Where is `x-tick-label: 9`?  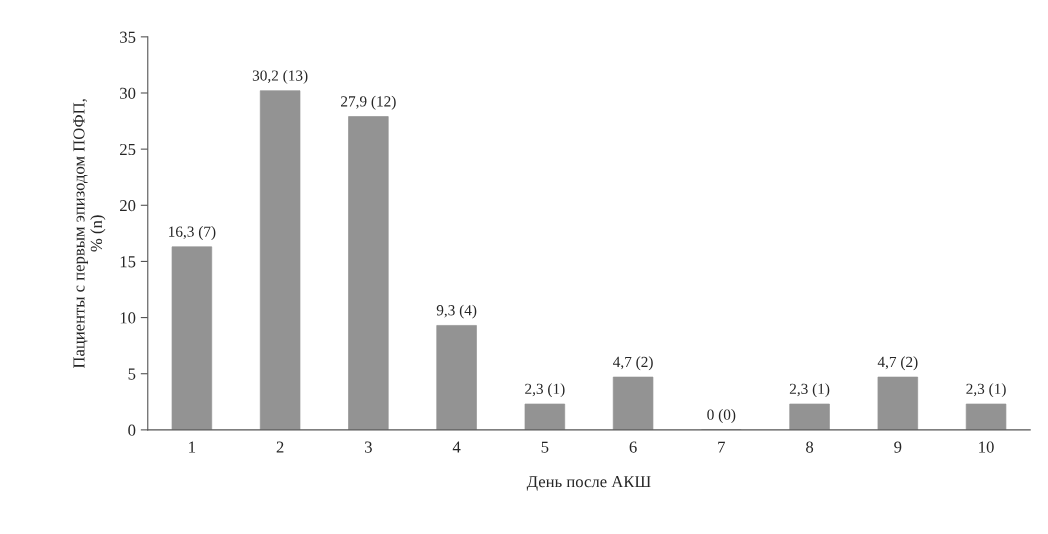 x-tick-label: 9 is located at coordinates (898, 447).